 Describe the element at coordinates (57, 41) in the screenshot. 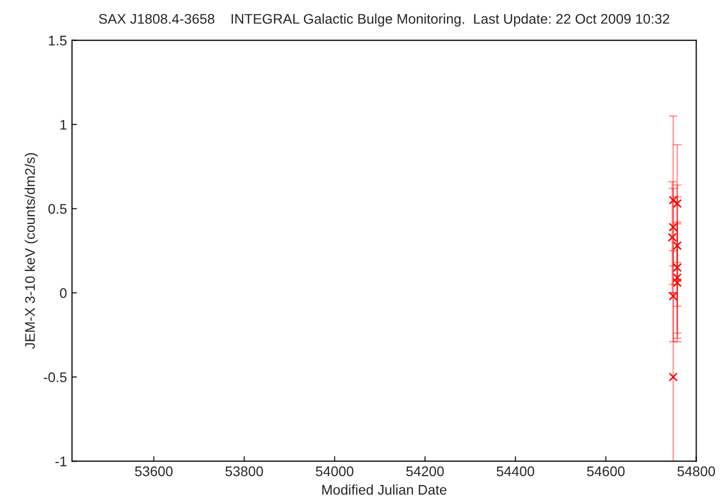

I see `y-tick-label: 1.5` at that location.